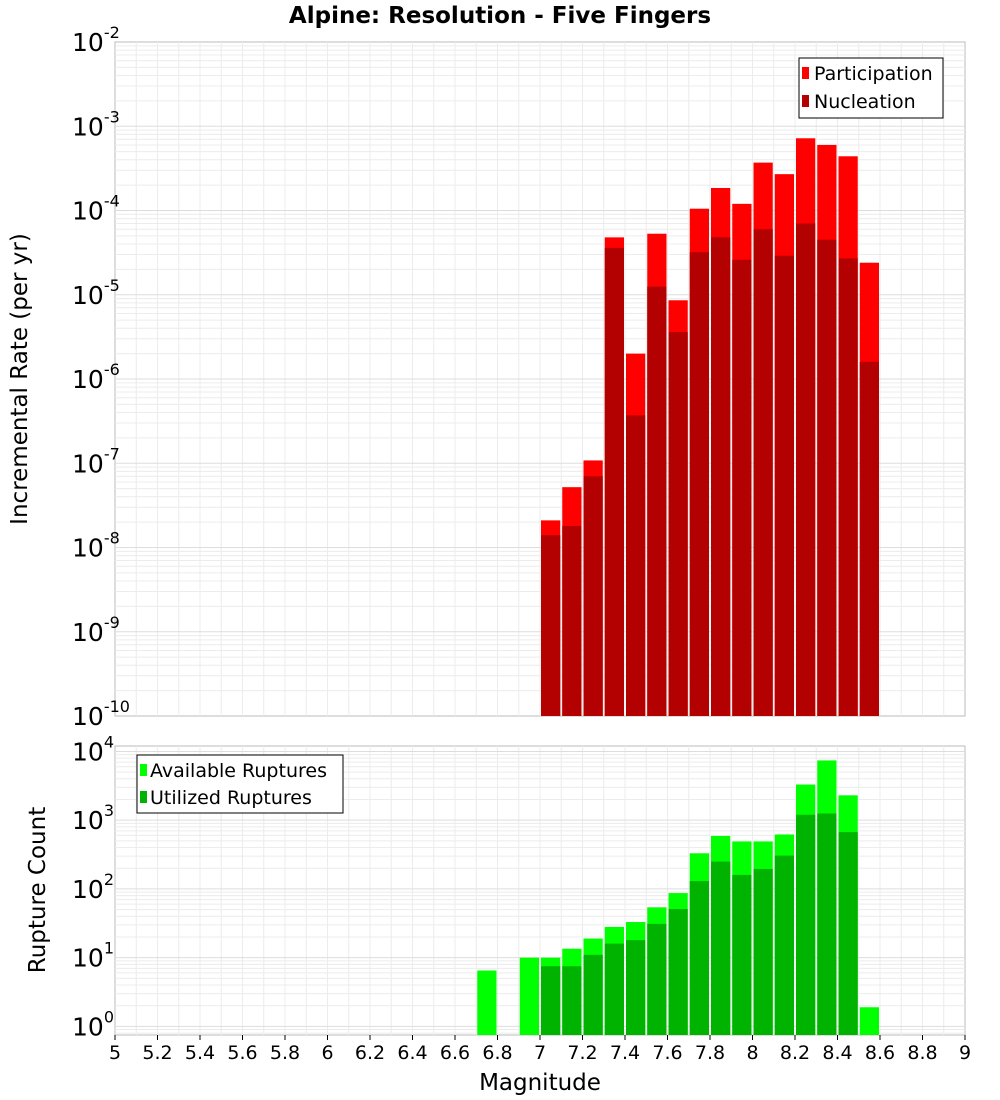  What do you see at coordinates (837, 1053) in the screenshot?
I see `x-tick-label: 8.4` at bounding box center [837, 1053].